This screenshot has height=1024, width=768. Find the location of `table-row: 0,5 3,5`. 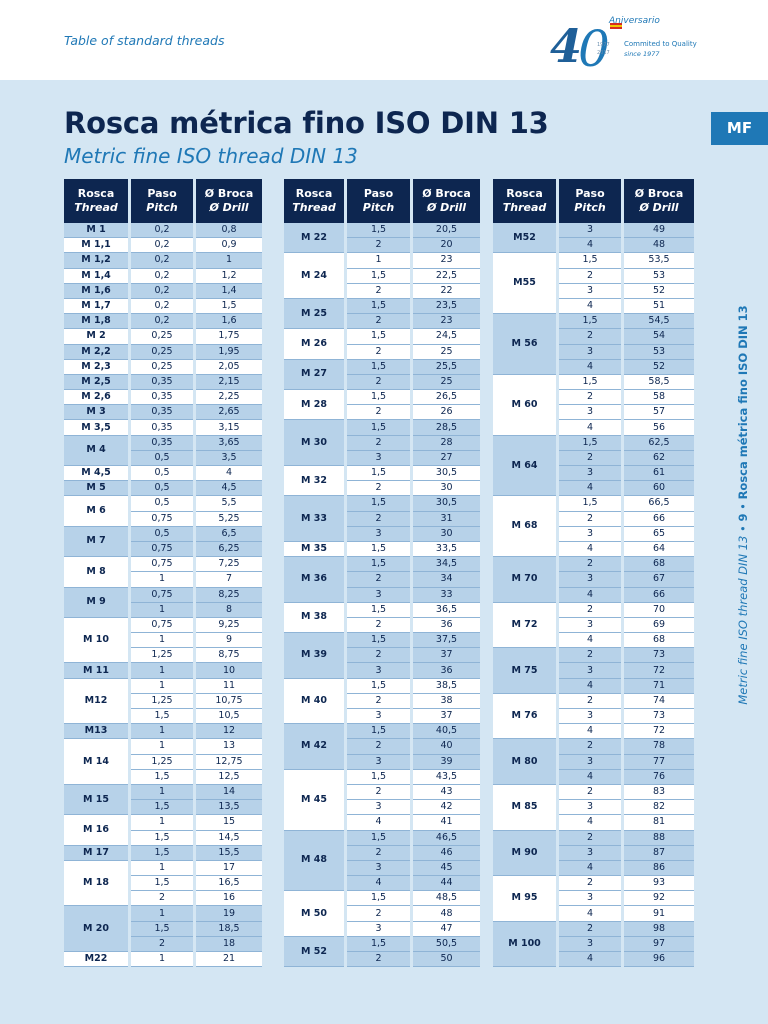

table-row: 0,5 3,5 is located at coordinates (163, 458).